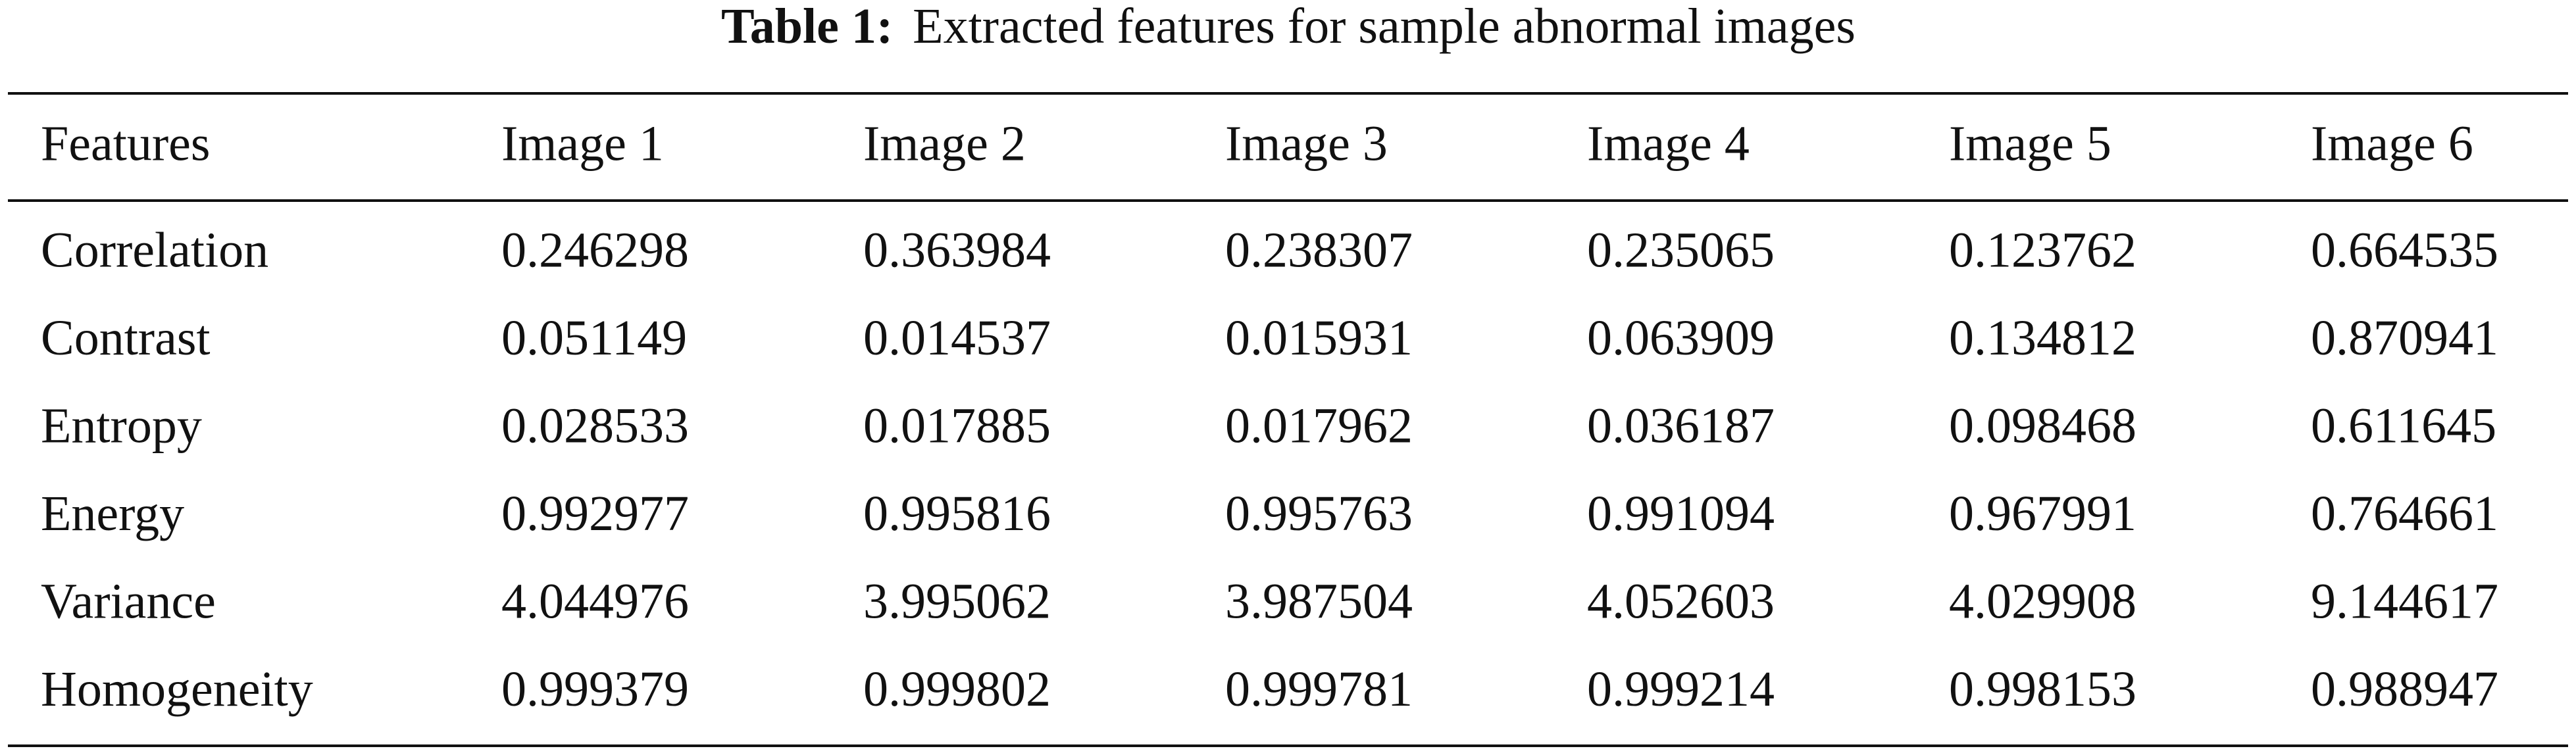 This screenshot has width=2576, height=755. Describe the element at coordinates (582, 143) in the screenshot. I see `header-cell: Image 1` at that location.